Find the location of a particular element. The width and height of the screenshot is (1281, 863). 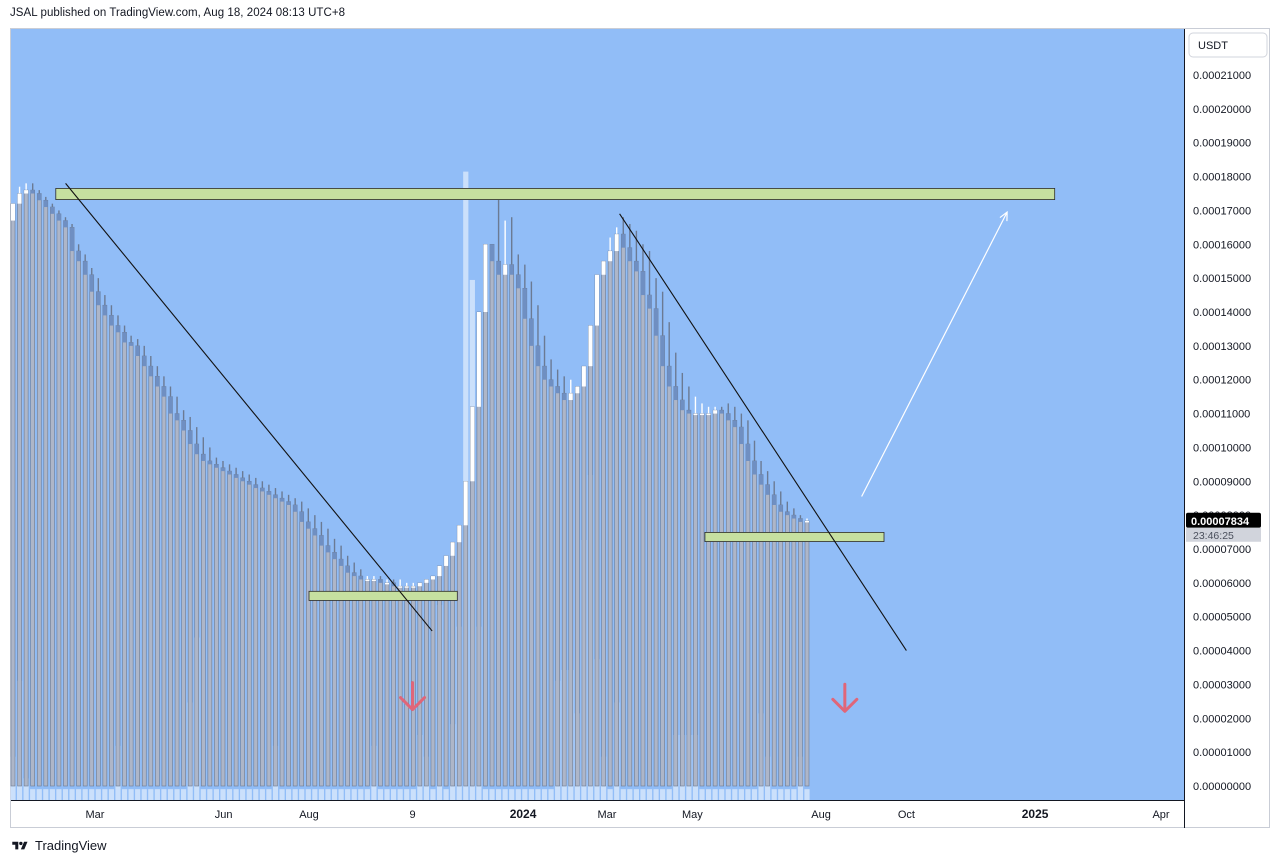

price-tick-label: 0.00018000 is located at coordinates (1222, 178).